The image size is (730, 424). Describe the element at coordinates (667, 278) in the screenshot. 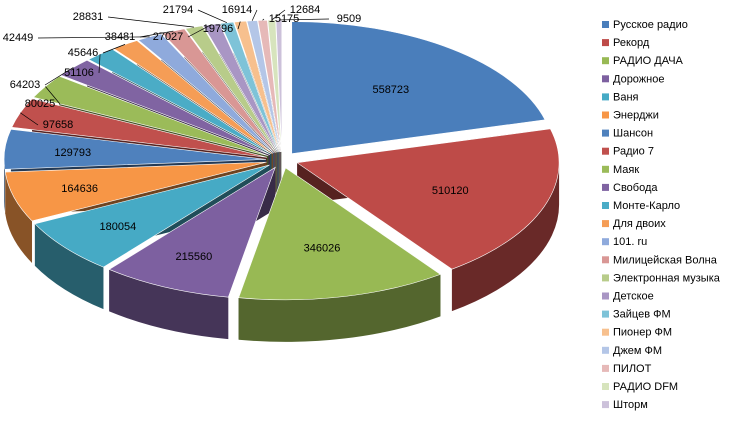

I see `legend-label-электронная-музыка: Электронная музыка` at that location.